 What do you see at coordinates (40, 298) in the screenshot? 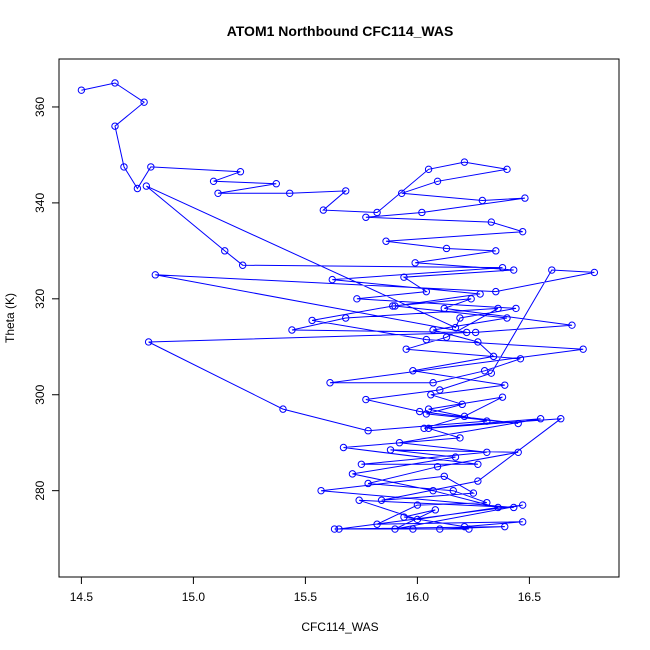
I see `y-tick-label: 320` at bounding box center [40, 298].